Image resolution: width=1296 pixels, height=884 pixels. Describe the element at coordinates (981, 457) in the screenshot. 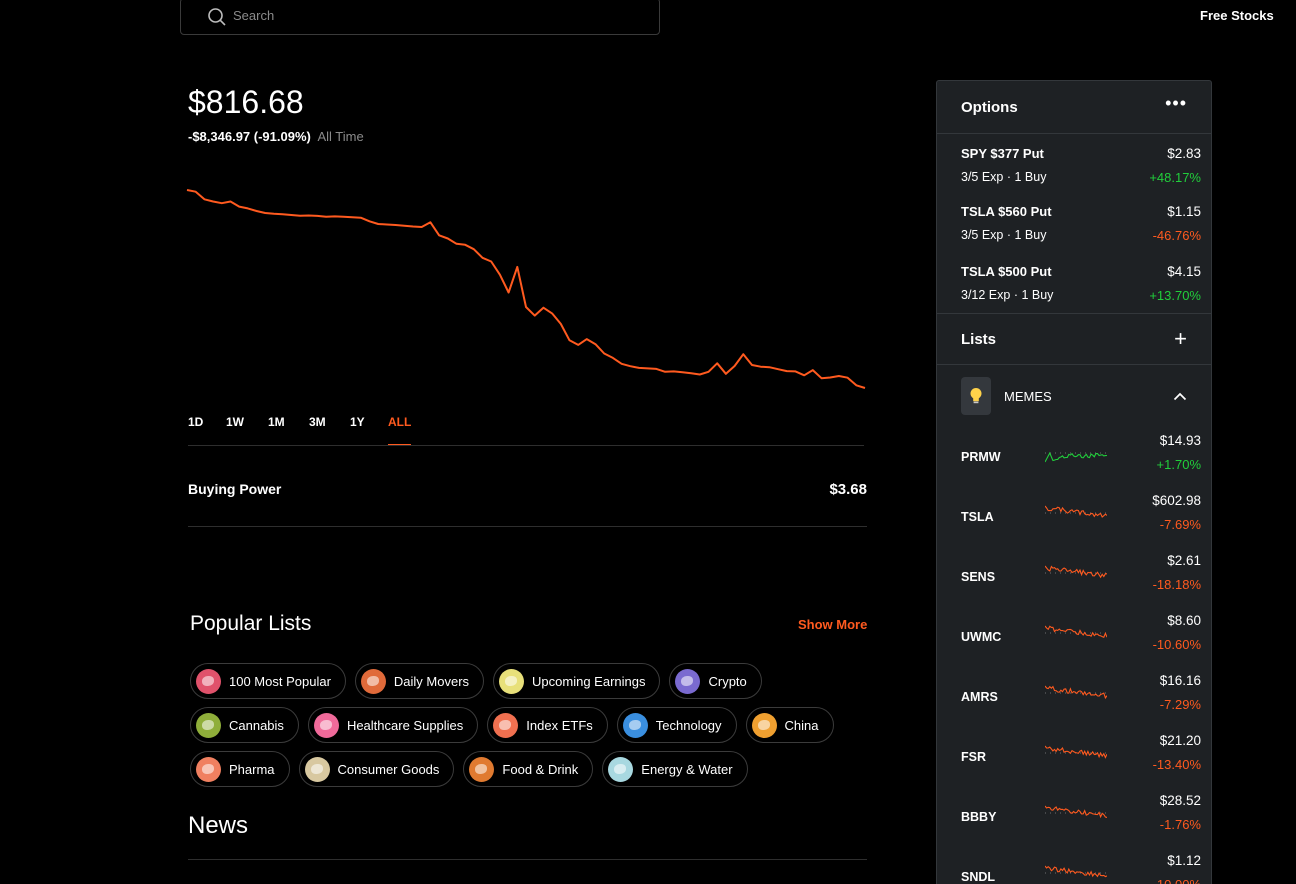

I see `stock-symbol: PRMW` at that location.